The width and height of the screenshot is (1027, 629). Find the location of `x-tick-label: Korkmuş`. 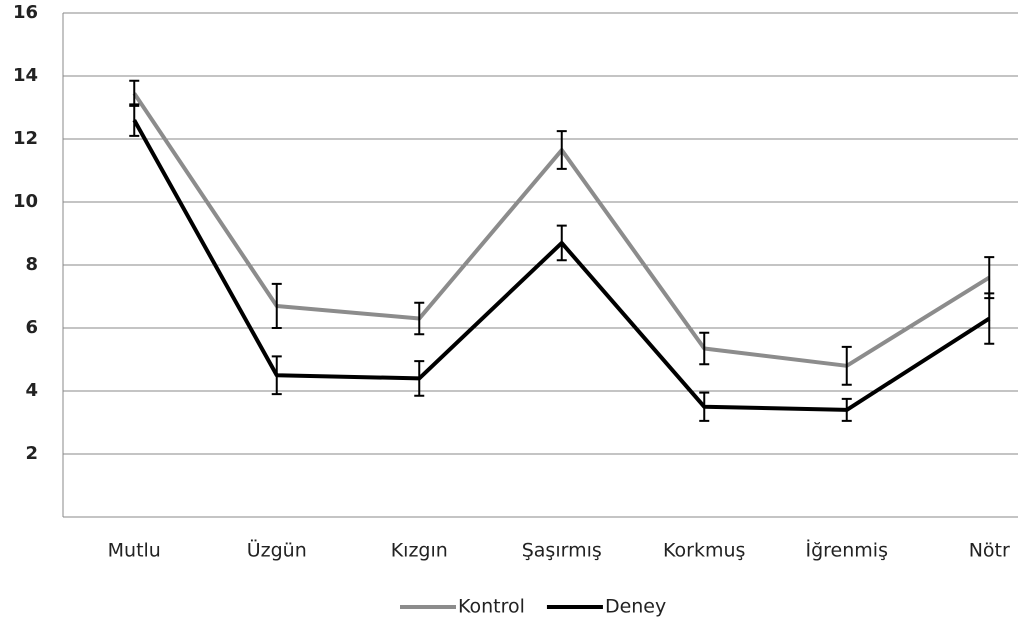

x-tick-label: Korkmuş is located at coordinates (704, 551).